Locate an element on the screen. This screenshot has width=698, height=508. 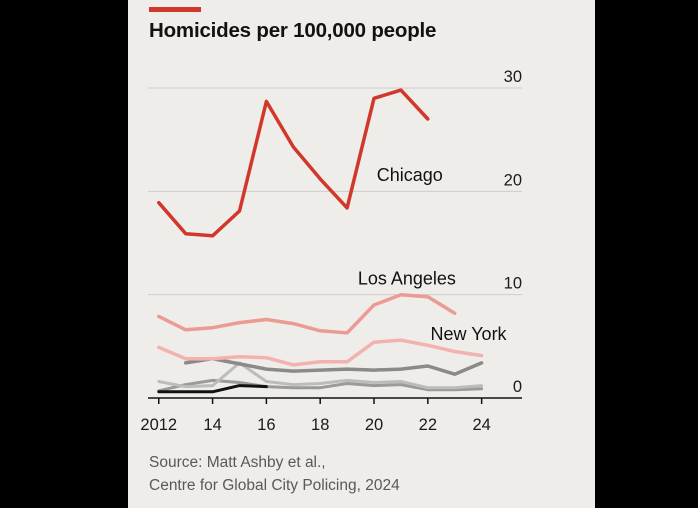
y-tick-labels: 0 10 20 30 is located at coordinates (513, 232).